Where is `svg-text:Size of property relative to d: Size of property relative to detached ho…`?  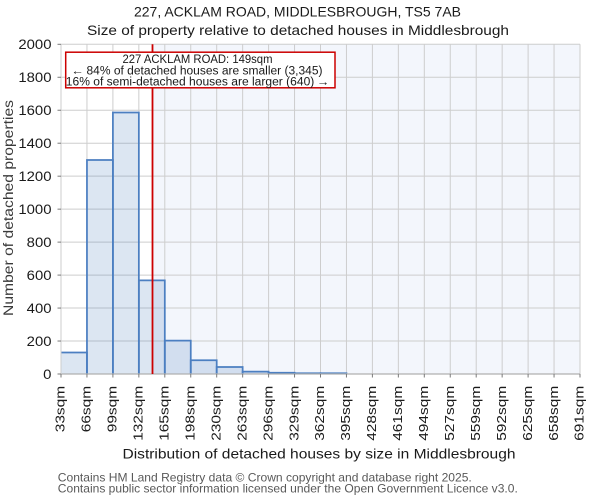
svg-text:Size of property relative to d: Size of property relative to detached ho… is located at coordinates (298, 30).